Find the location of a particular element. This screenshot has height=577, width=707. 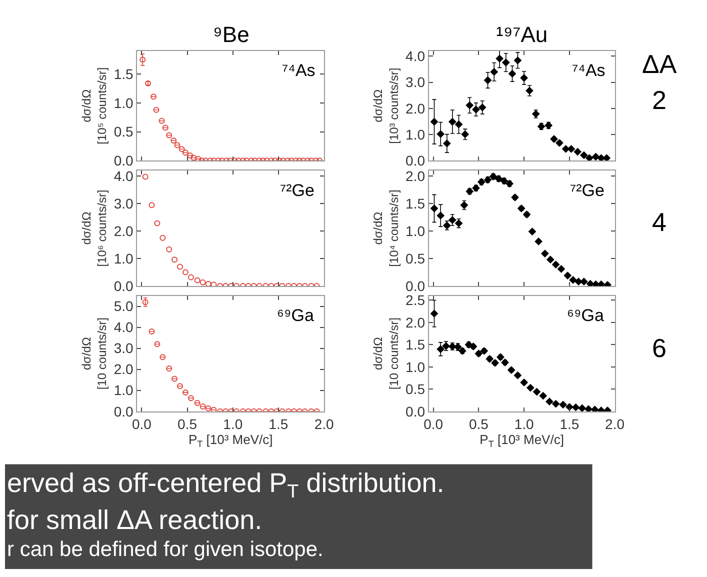

text: for small ΔA reaction. is located at coordinates (134, 520).